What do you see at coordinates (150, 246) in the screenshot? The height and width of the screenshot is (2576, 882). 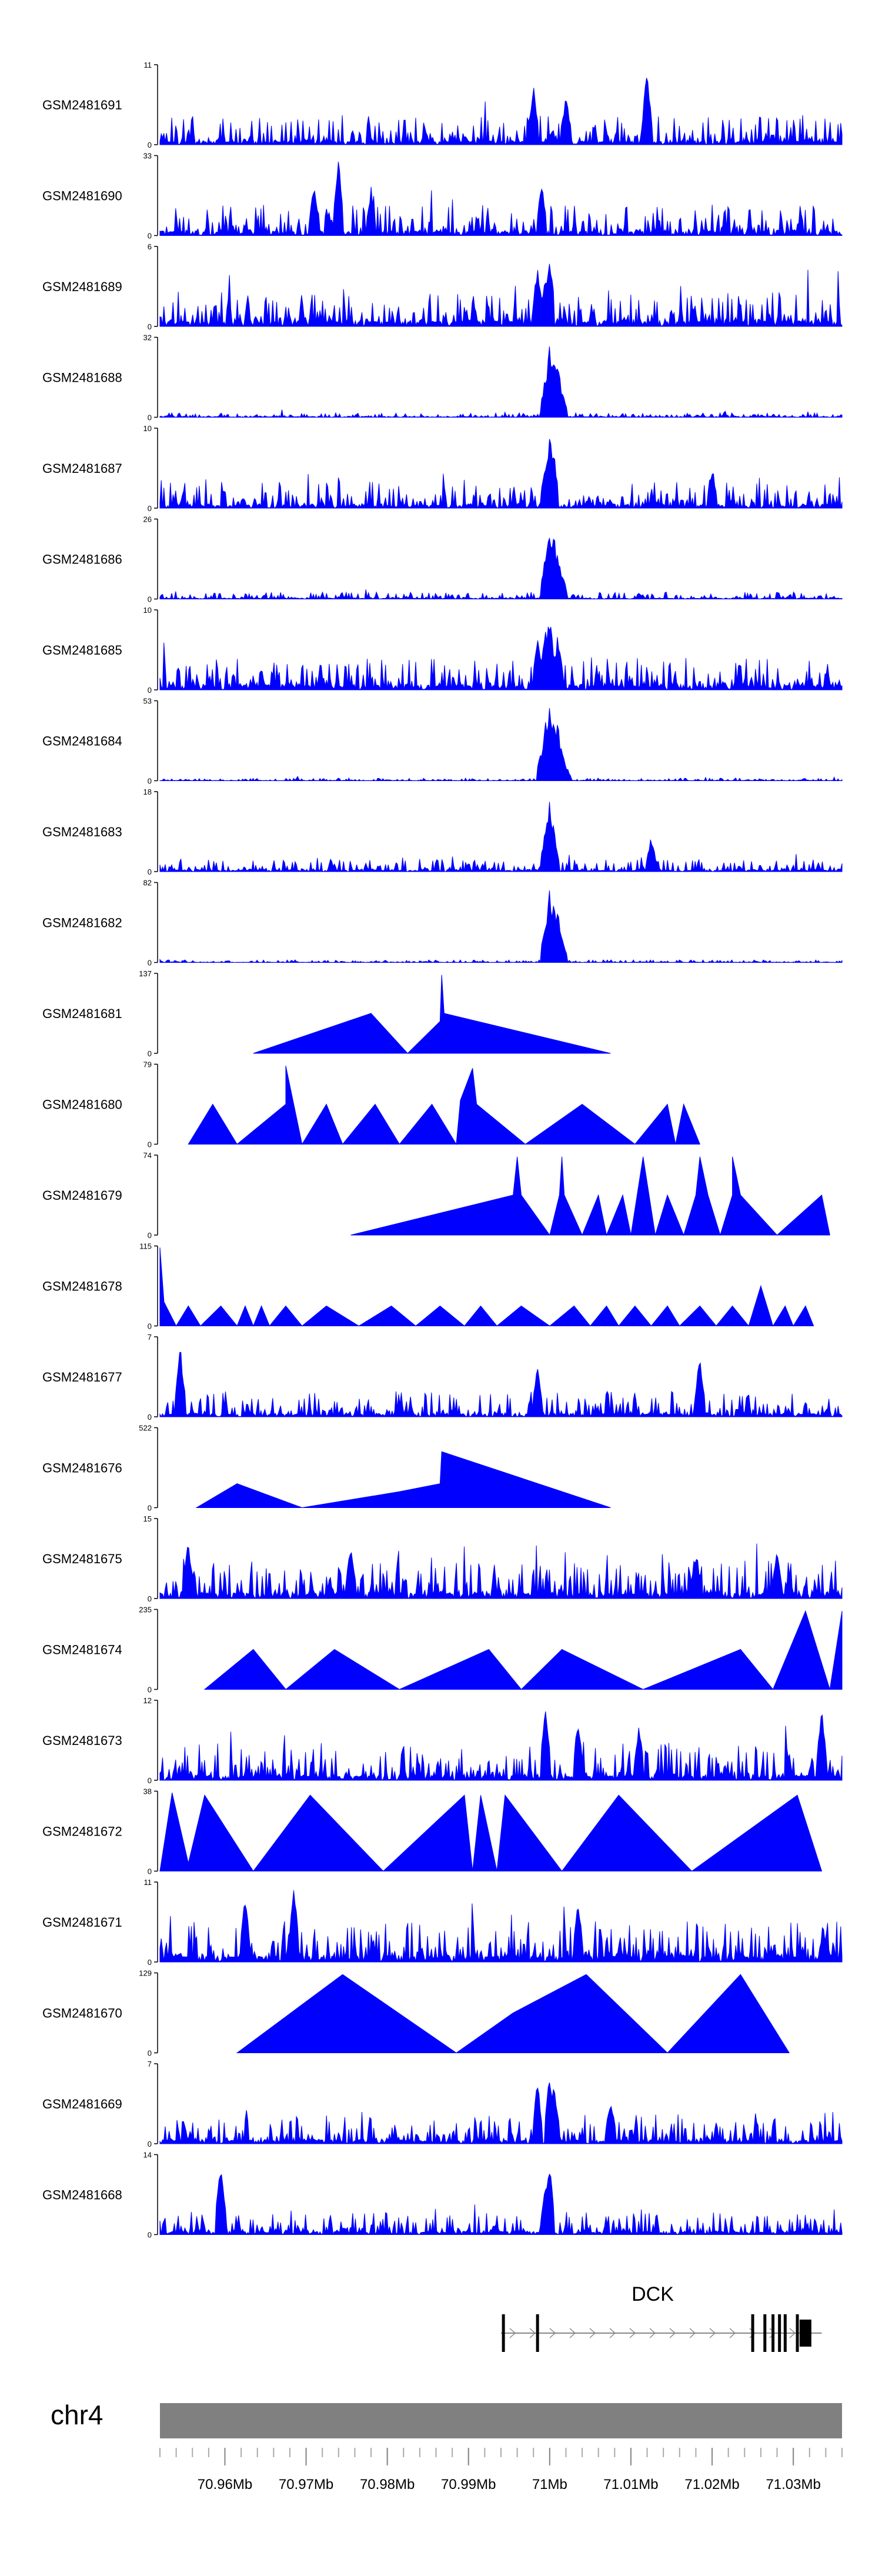 I see `y-max-label: 6` at bounding box center [150, 246].